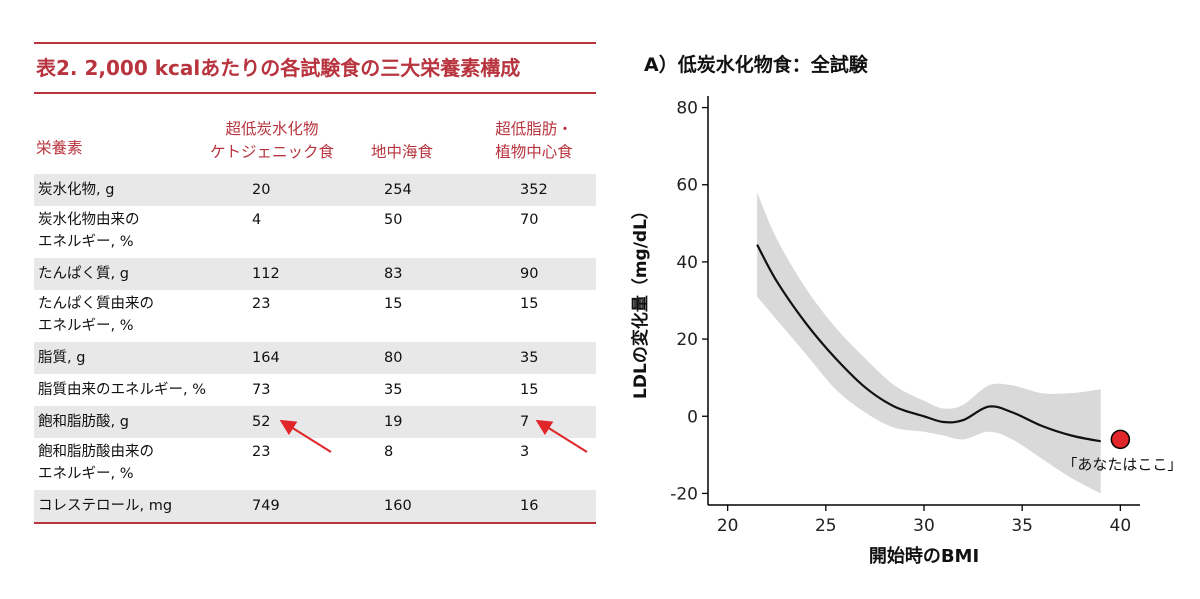  What do you see at coordinates (529, 358) in the screenshot?
I see `cell-lowfat: 35` at bounding box center [529, 358].